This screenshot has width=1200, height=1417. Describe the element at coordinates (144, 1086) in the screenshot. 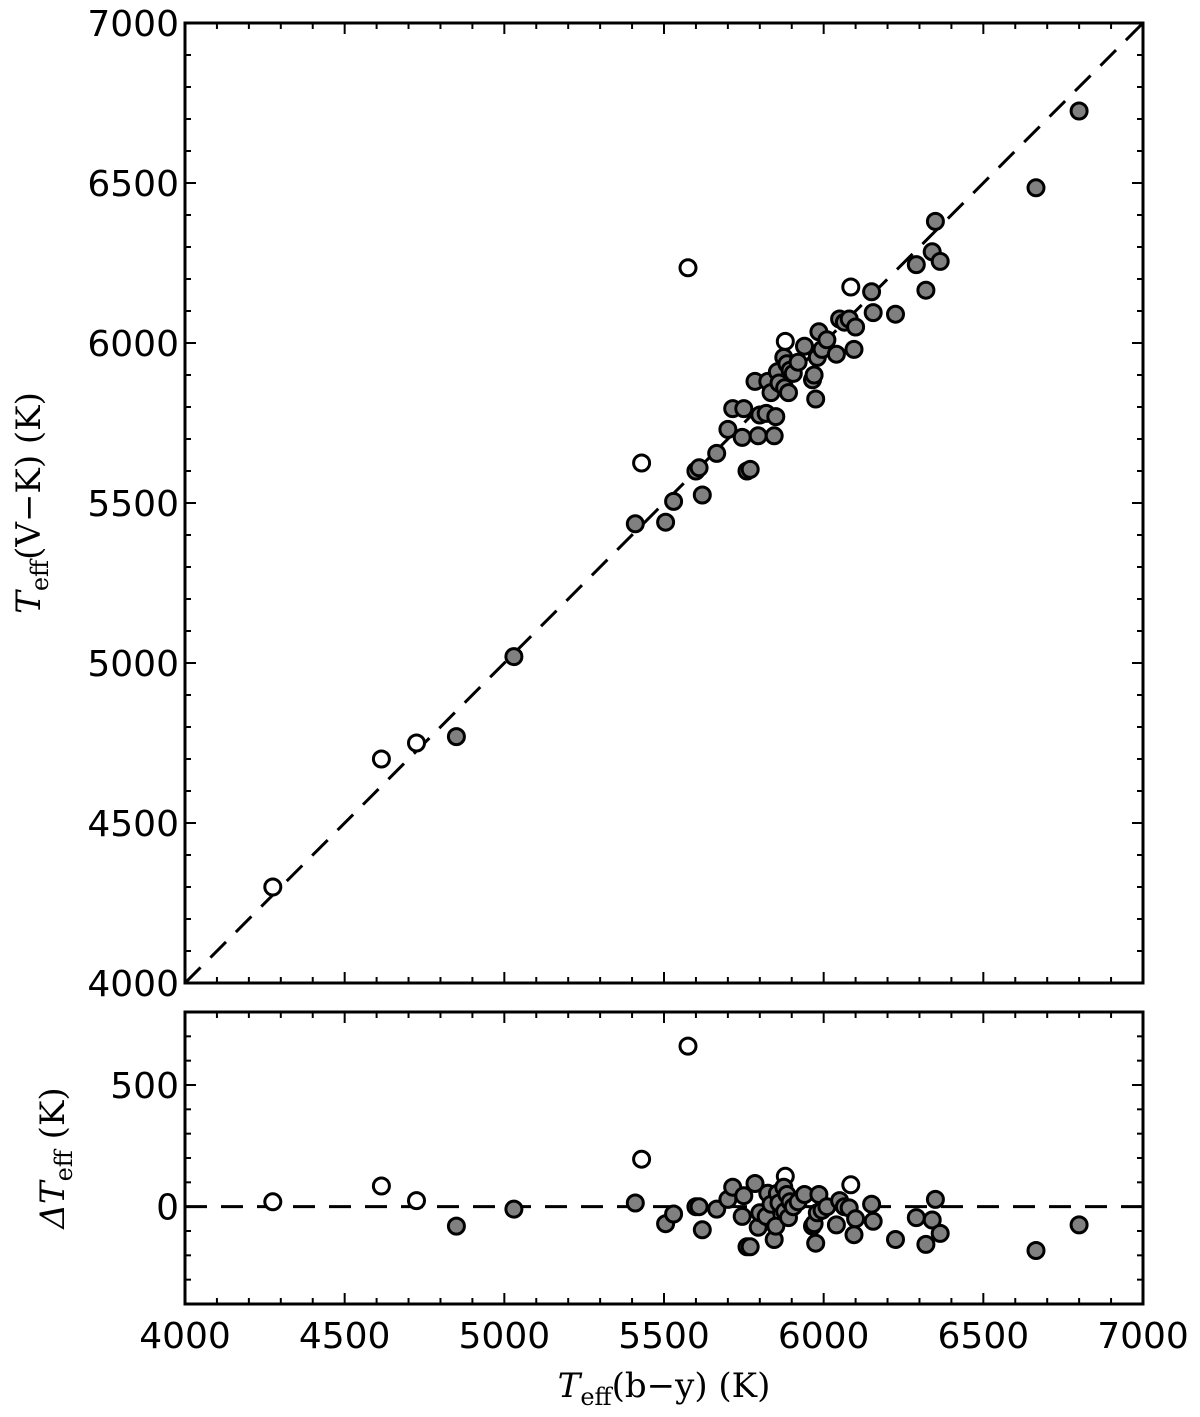

I see `y-tick-label: 500` at that location.